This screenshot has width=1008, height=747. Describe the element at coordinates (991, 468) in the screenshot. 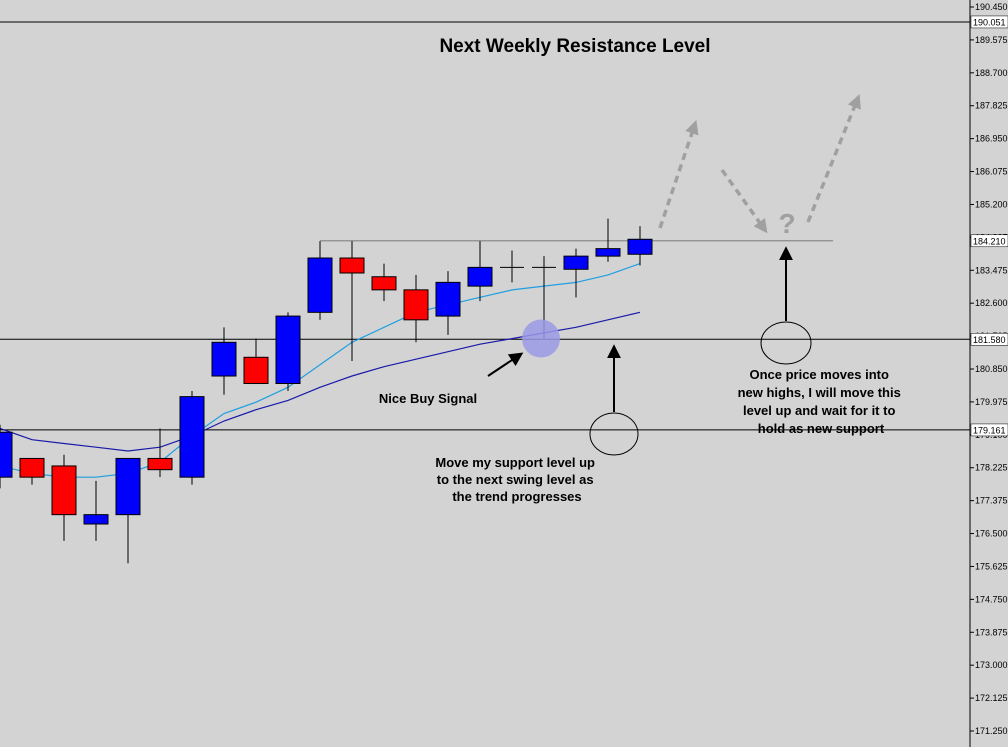

I see `price-tick-label: 178.225` at that location.